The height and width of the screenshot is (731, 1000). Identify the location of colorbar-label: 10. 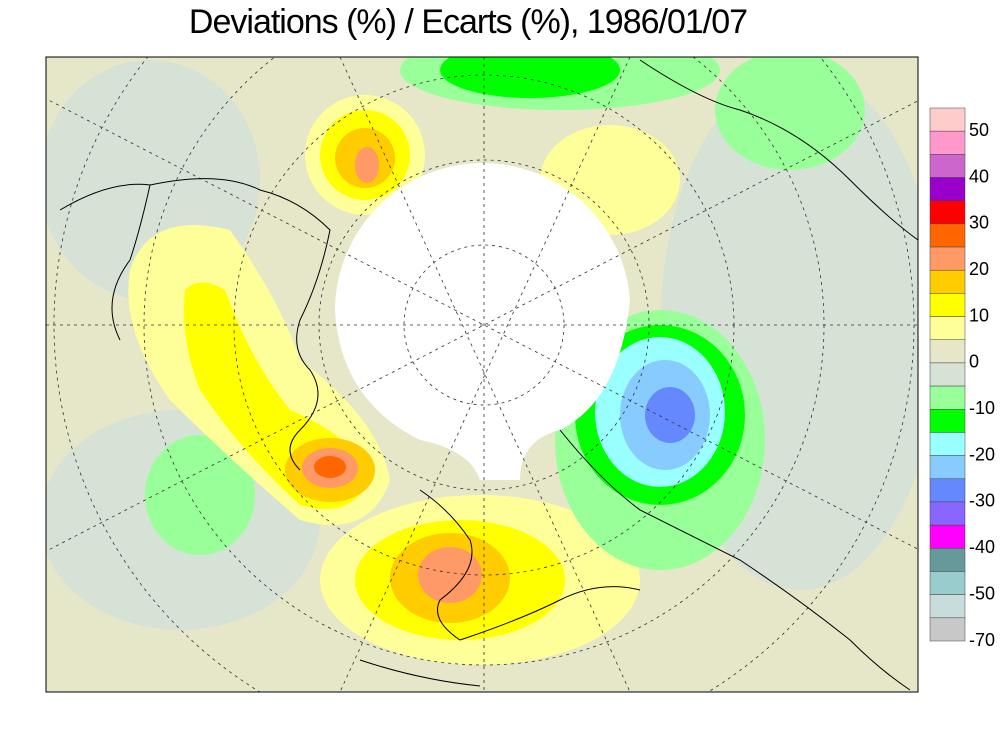
(979, 315).